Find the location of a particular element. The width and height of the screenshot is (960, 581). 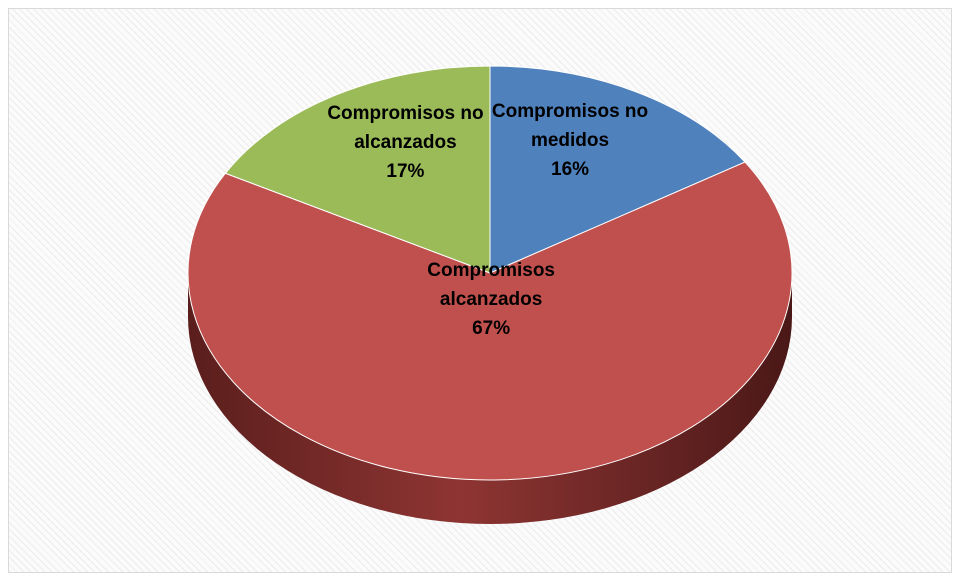

slice-category-label: medidos is located at coordinates (570, 140).